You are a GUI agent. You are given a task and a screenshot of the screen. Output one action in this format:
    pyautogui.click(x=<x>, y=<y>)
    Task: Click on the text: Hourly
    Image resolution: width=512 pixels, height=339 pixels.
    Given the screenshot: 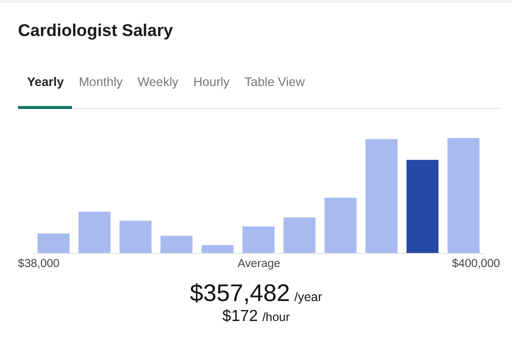 What is the action you would take?
    pyautogui.click(x=211, y=82)
    